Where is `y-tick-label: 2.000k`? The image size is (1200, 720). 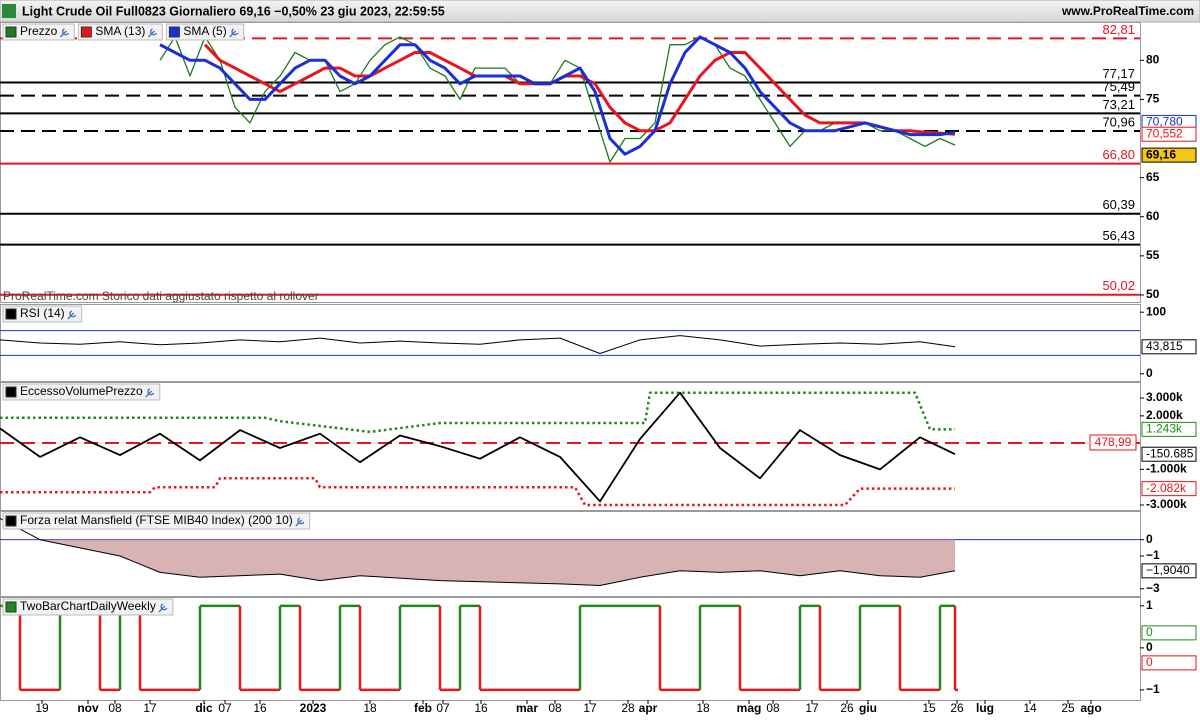
y-tick-label: 2.000k is located at coordinates (1164, 415).